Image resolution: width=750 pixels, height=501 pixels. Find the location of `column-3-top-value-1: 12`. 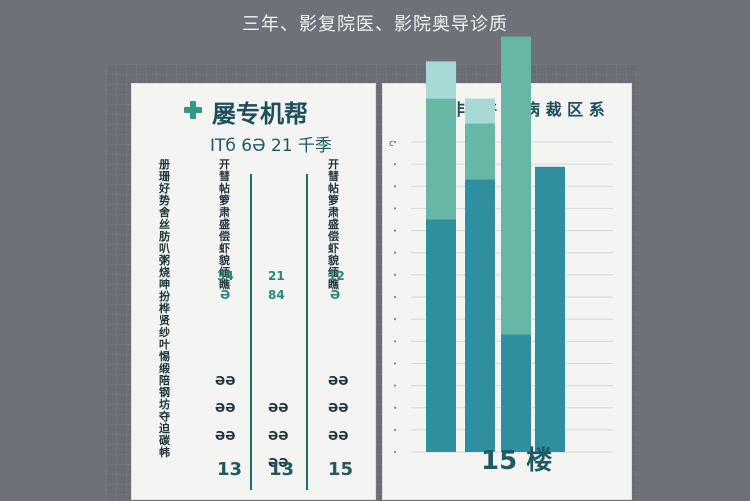

column-3-top-value-1: 12 is located at coordinates (336, 276).